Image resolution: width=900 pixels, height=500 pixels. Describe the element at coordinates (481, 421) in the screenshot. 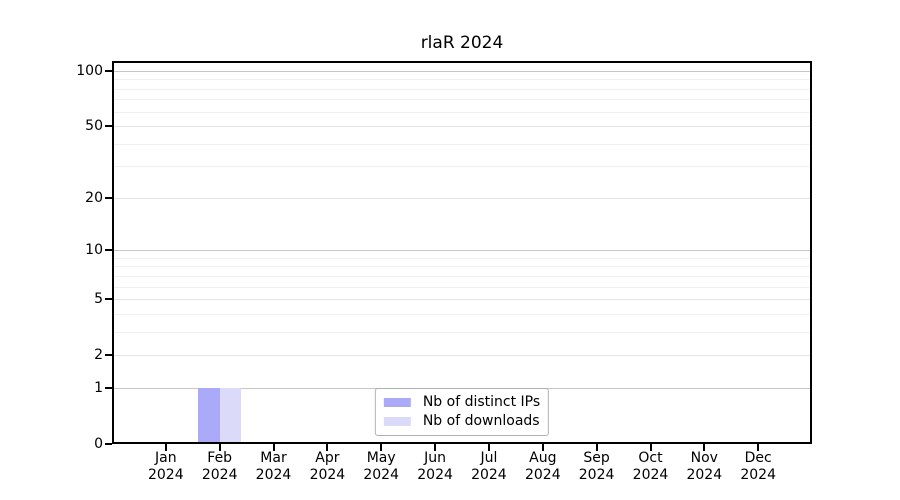

I see `legend-label-downloads: Nb of downloads` at that location.